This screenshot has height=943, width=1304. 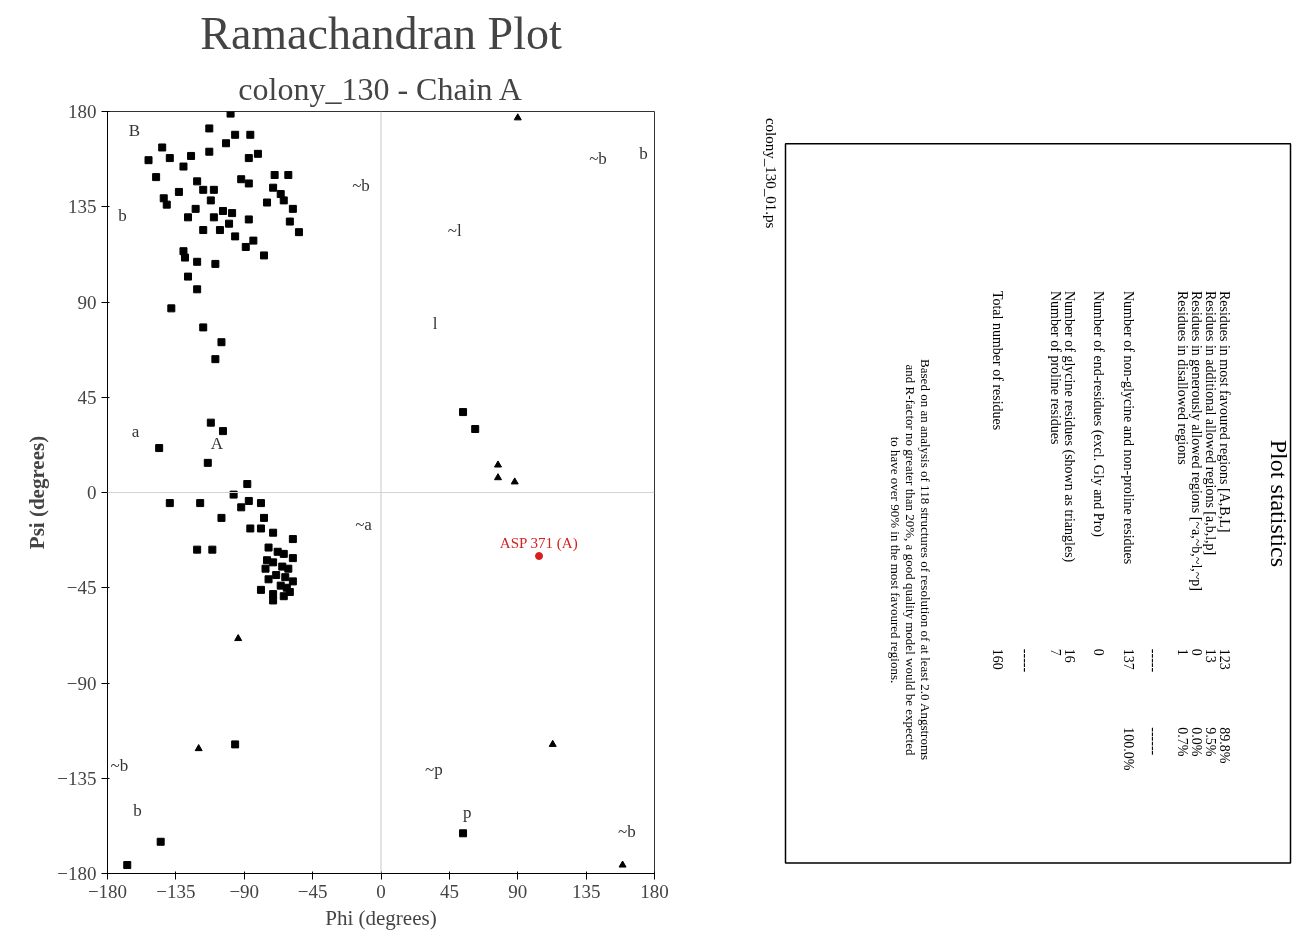 I want to click on text: Based on an analysis of 118 structures of resolution of at least 2.0 Angstroms, so click(x=925, y=560).